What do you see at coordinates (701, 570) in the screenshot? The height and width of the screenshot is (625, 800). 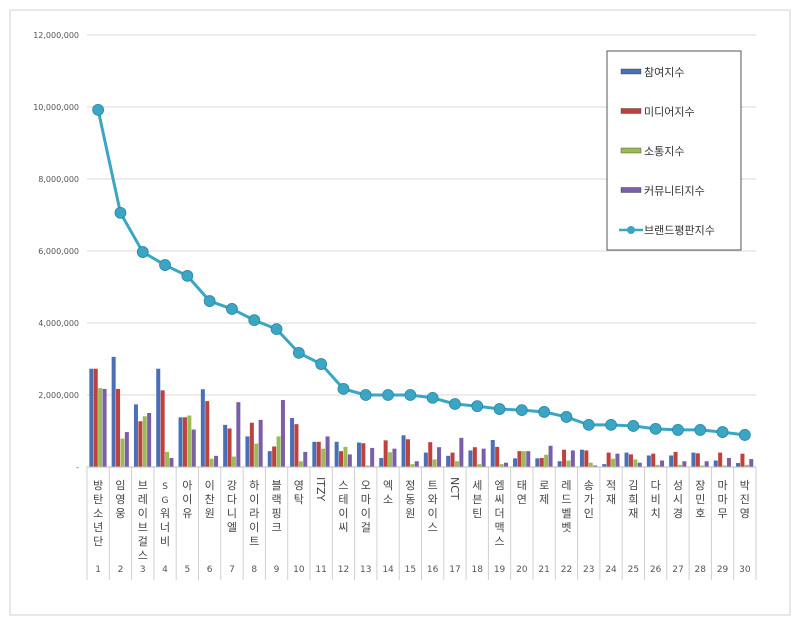 I see `rank-label: 28` at bounding box center [701, 570].